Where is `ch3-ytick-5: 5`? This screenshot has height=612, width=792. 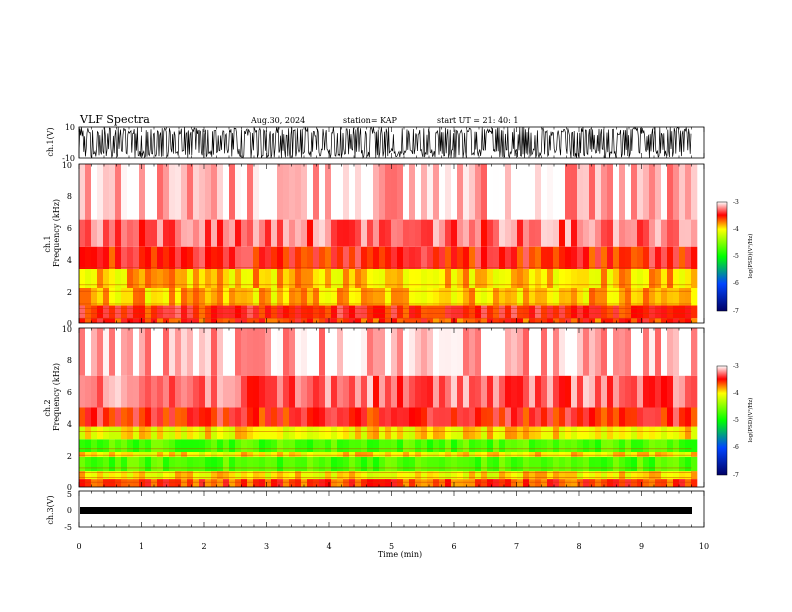
ch3-ytick-5: 5 is located at coordinates (69, 494).